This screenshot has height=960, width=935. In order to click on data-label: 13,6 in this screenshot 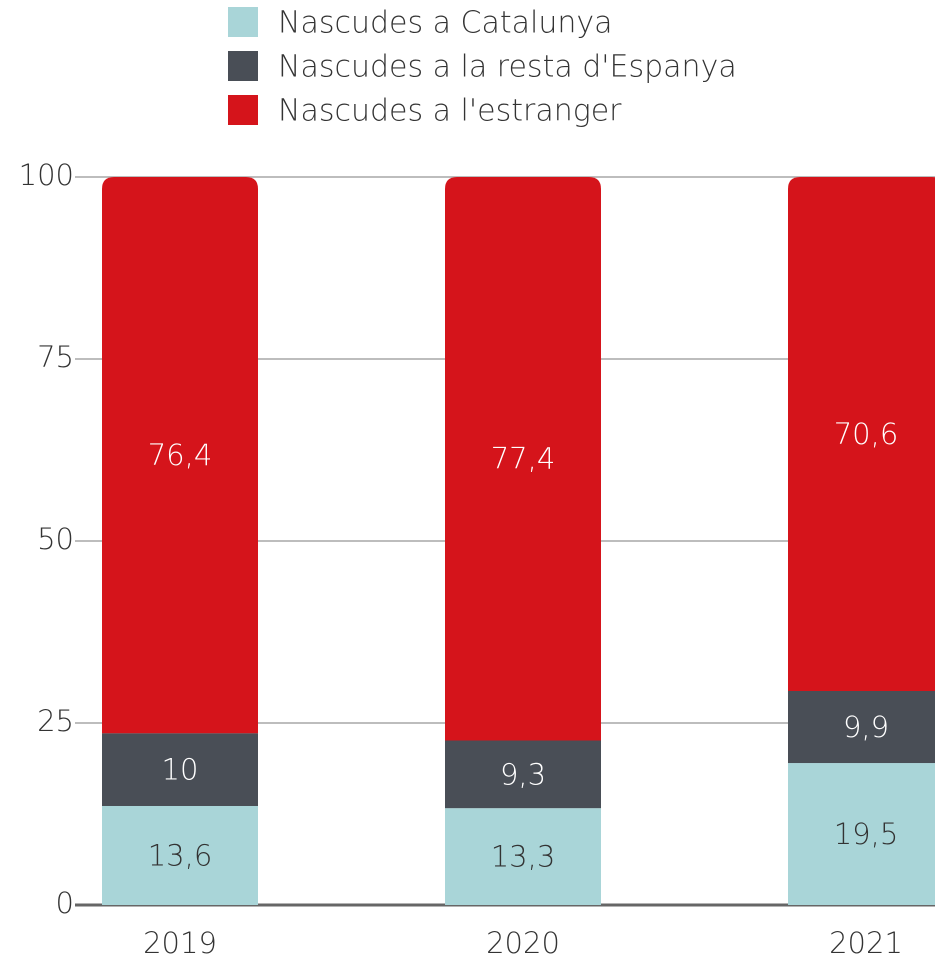, I will do `click(180, 855)`.